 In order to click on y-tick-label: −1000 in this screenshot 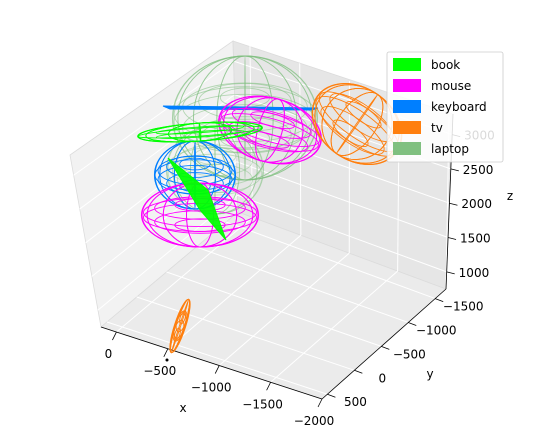, I will do `click(436, 330)`.